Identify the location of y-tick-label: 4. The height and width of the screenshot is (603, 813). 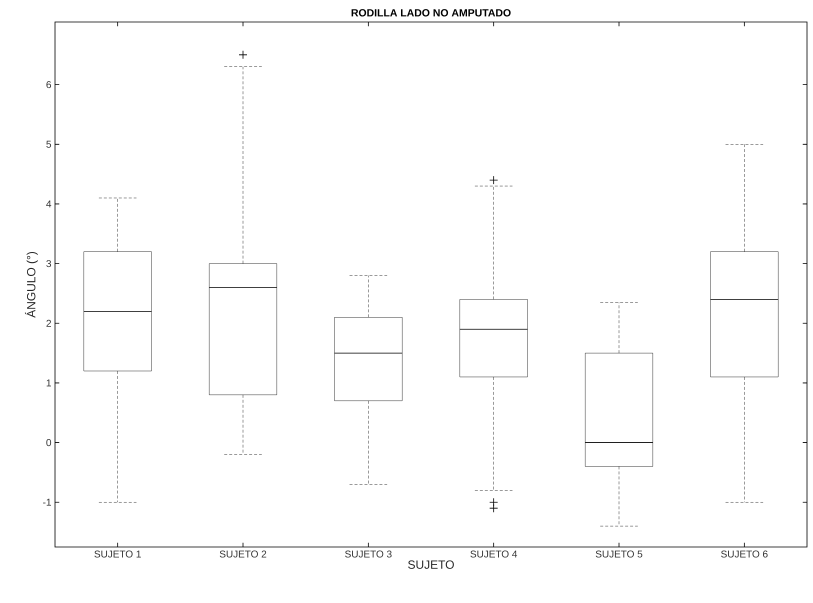
(49, 204).